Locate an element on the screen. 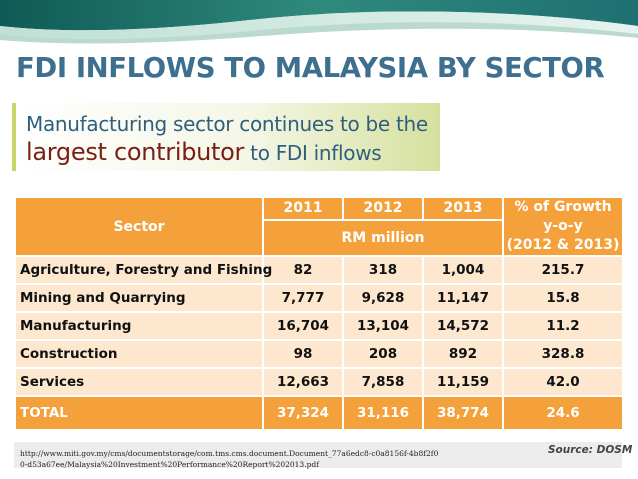 This screenshot has width=638, height=479. subtitle-line-1: Manufacturing sector continues to be the is located at coordinates (227, 124).